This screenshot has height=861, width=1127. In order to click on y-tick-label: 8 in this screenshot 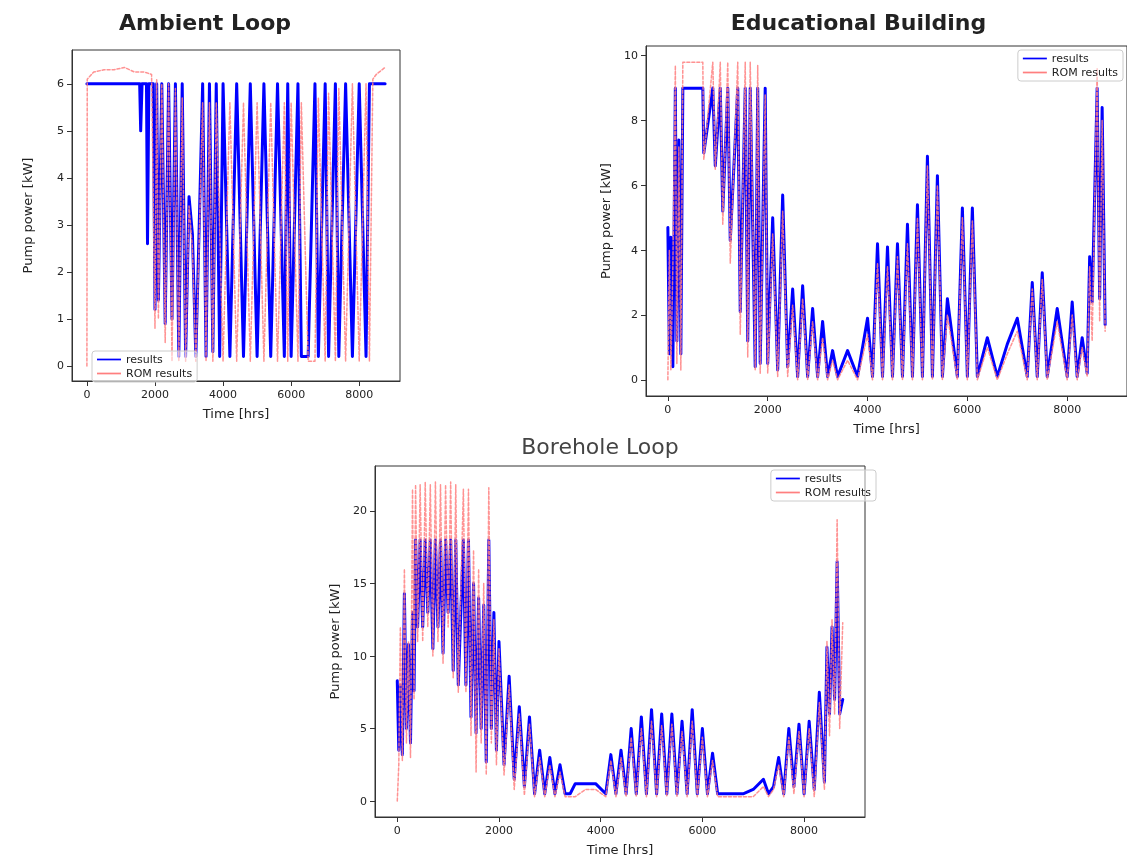, I will do `click(634, 121)`.